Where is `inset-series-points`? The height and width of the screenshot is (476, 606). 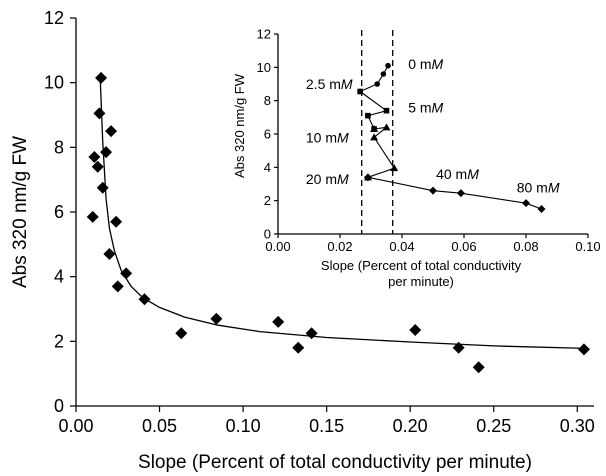 inset-series-points is located at coordinates (451, 137).